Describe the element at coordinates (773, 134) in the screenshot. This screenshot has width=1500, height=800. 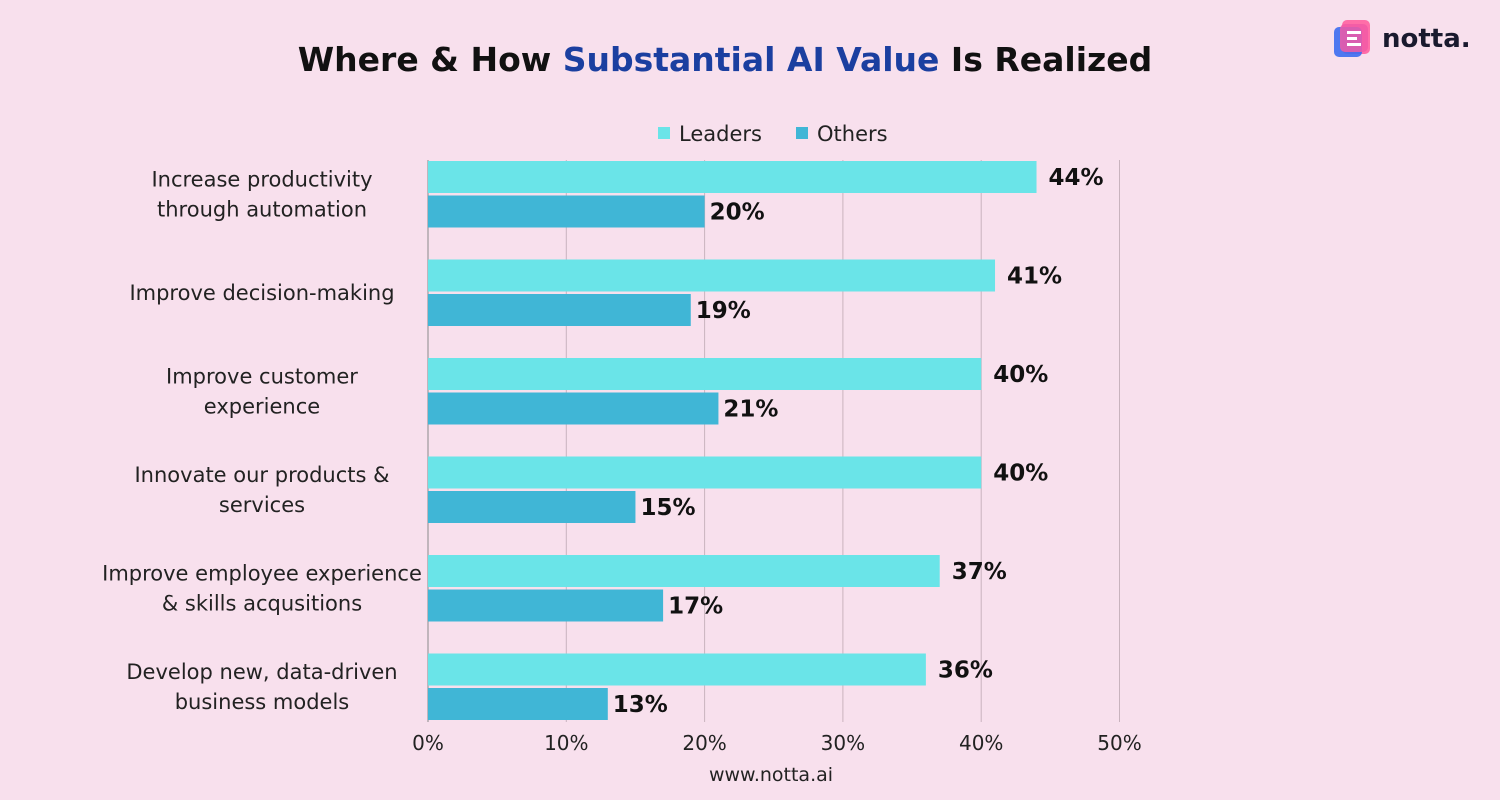
I see `legend: Leaders Others` at that location.